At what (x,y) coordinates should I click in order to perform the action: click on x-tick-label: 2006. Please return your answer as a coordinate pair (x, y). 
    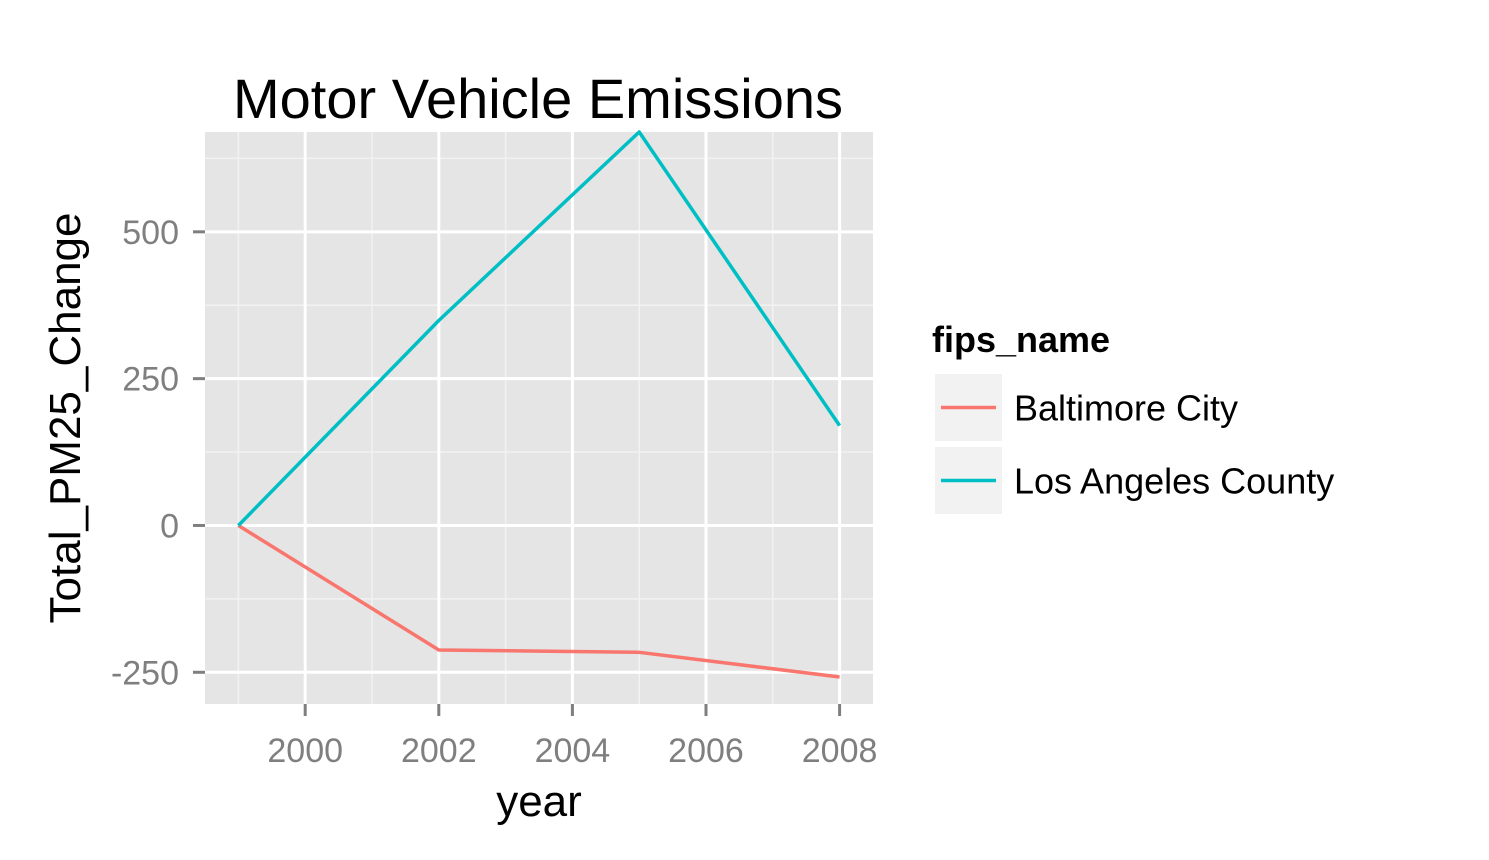
    Looking at the image, I should click on (706, 751).